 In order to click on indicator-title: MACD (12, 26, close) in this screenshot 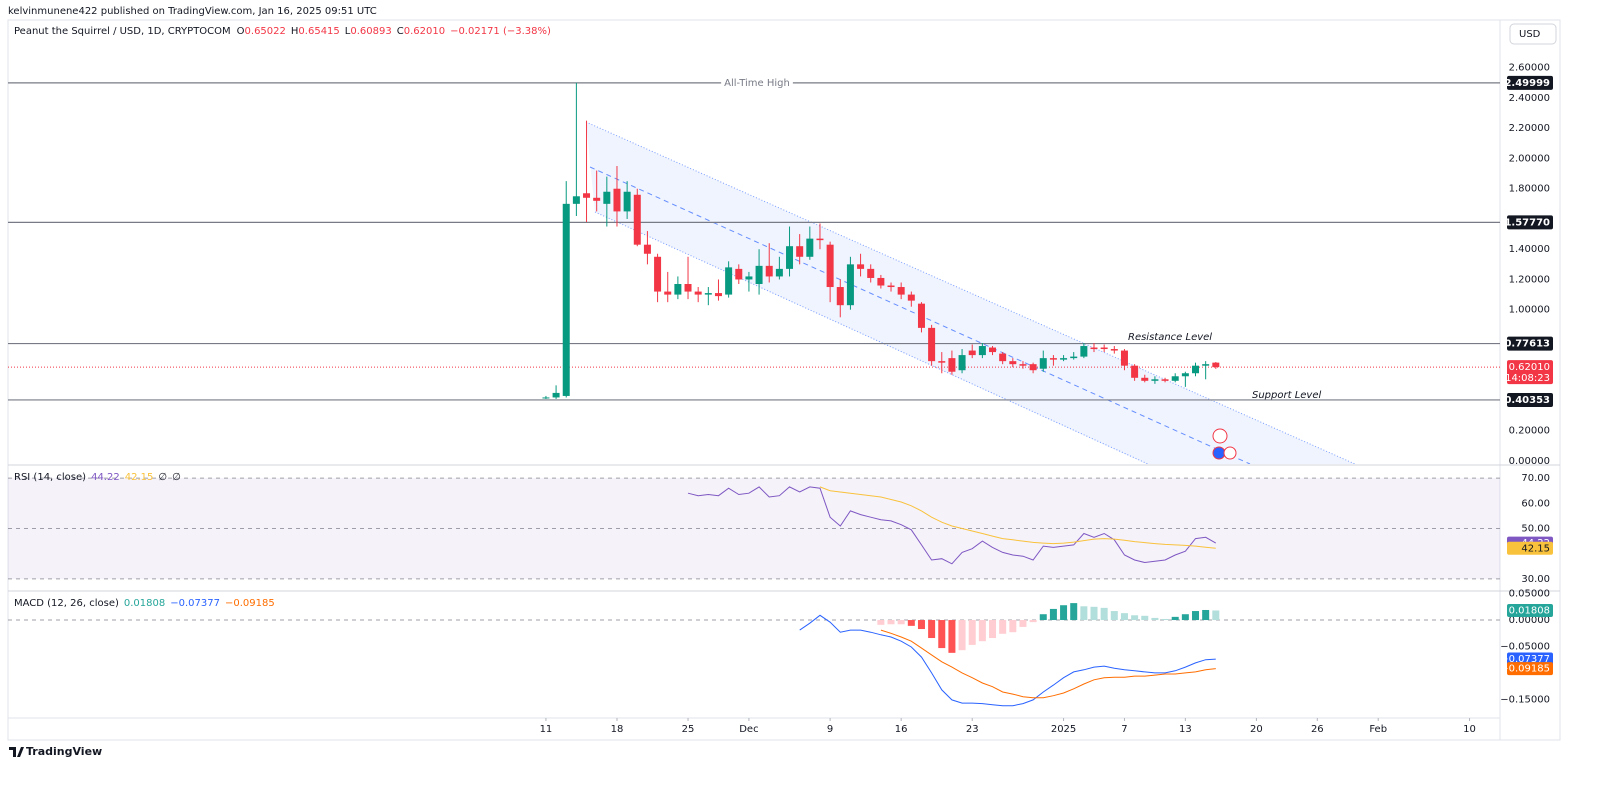, I will do `click(66, 603)`.